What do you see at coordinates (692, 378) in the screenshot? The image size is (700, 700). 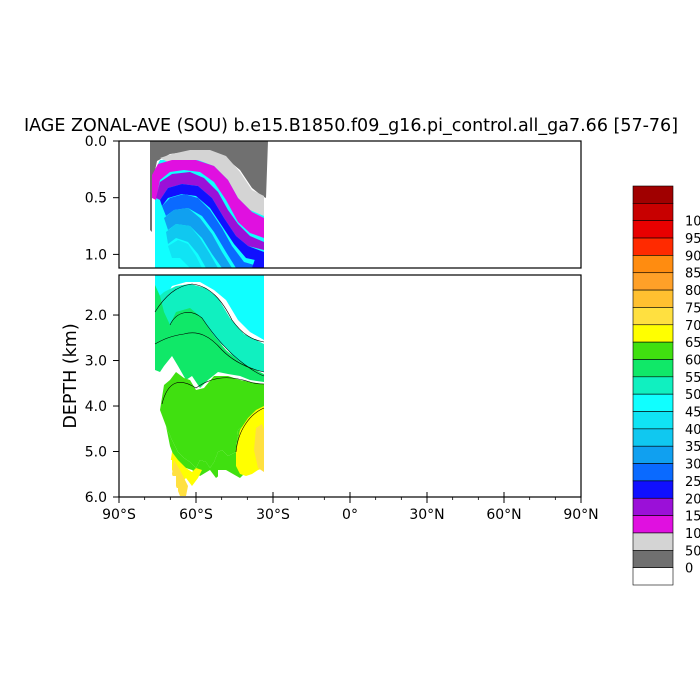 I see `colorbar-label: 550` at bounding box center [692, 378].